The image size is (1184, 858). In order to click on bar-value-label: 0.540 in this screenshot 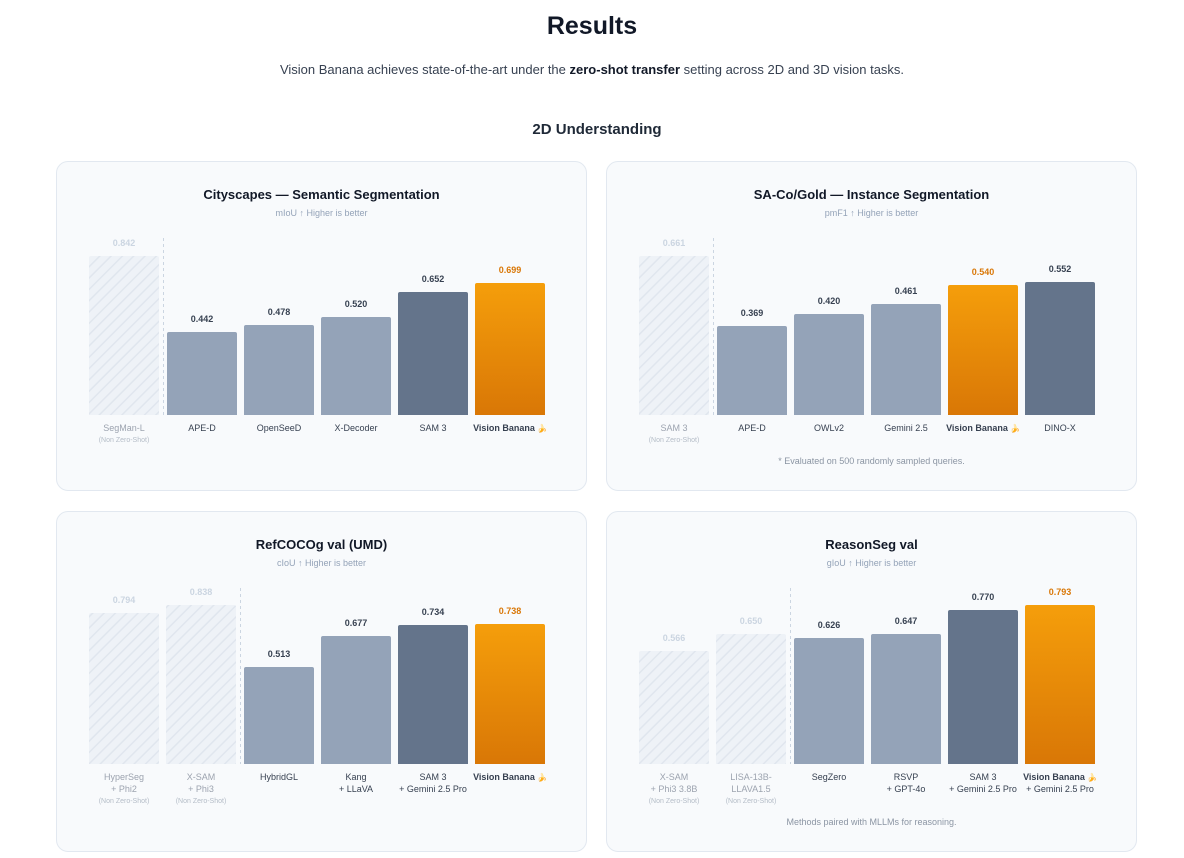, I will do `click(983, 272)`.